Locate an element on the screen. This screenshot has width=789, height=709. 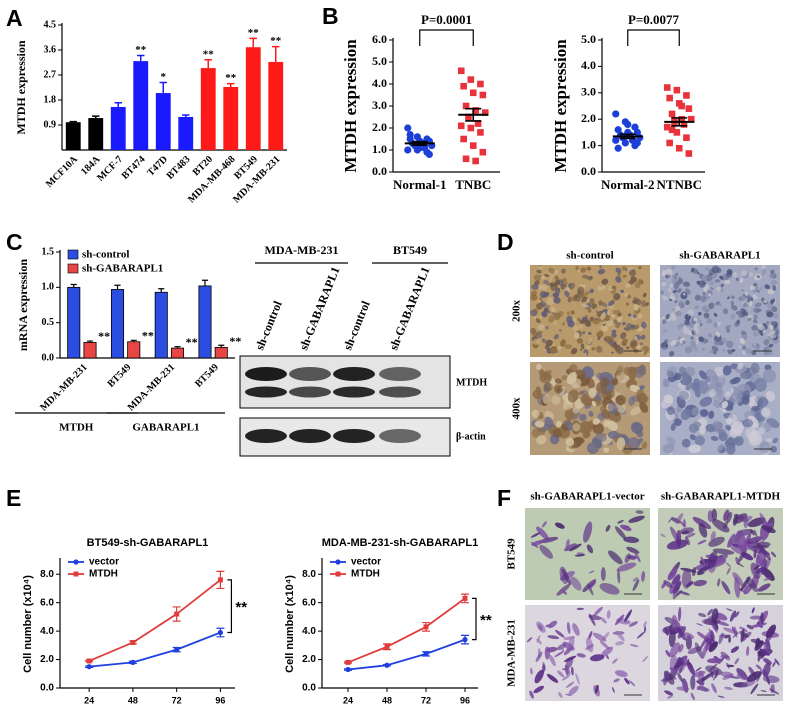
panel-letter: C is located at coordinates (14, 242).